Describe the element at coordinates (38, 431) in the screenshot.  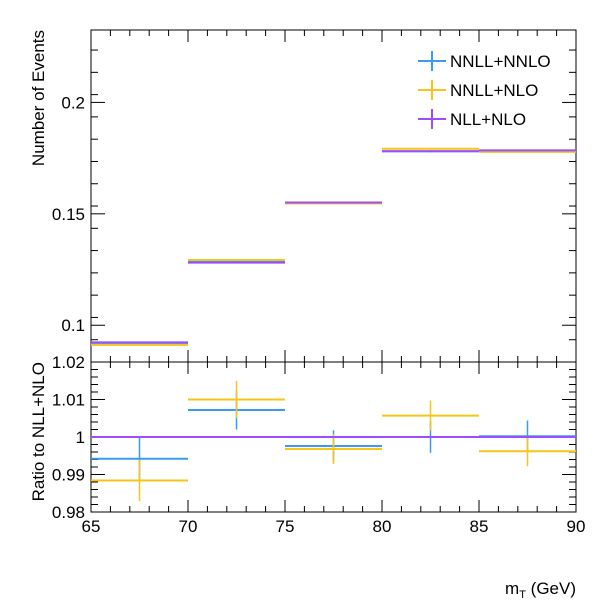
I see `ratio-y-axis-label: Ratio to NLL+NLO` at that location.